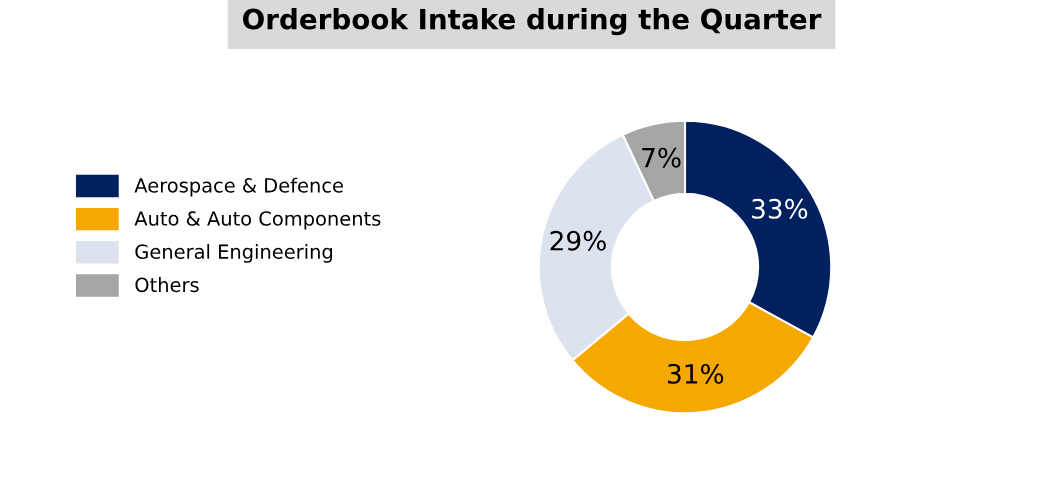 The image size is (1063, 481). Describe the element at coordinates (238, 187) in the screenshot. I see `legend-label: Aerospace & Defence` at that location.